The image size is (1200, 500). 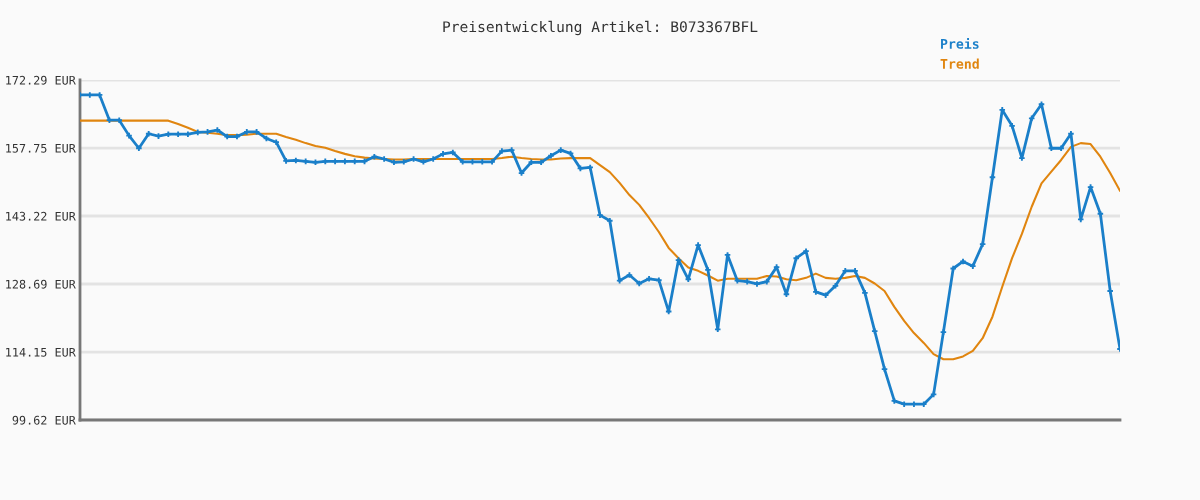 I want to click on y-tick-label: 157.75 EUR, so click(x=41, y=148).